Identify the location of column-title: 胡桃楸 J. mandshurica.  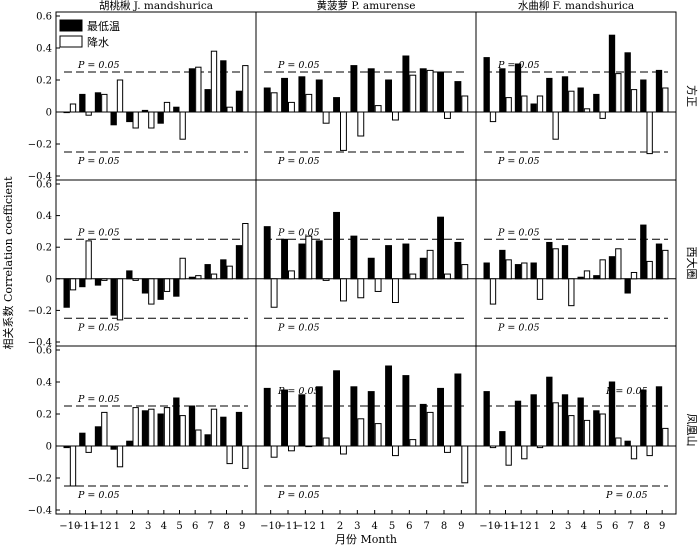
(156, 6).